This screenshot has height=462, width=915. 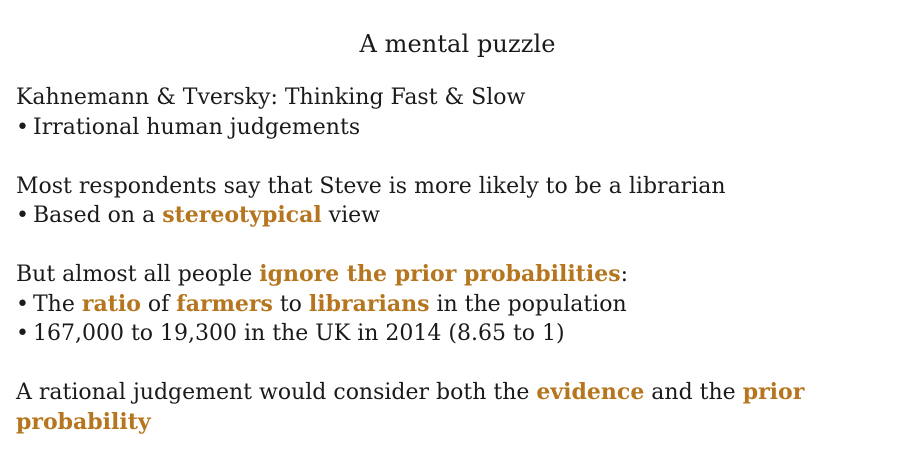 What do you see at coordinates (693, 392) in the screenshot?
I see `block4-text-b: and the` at bounding box center [693, 392].